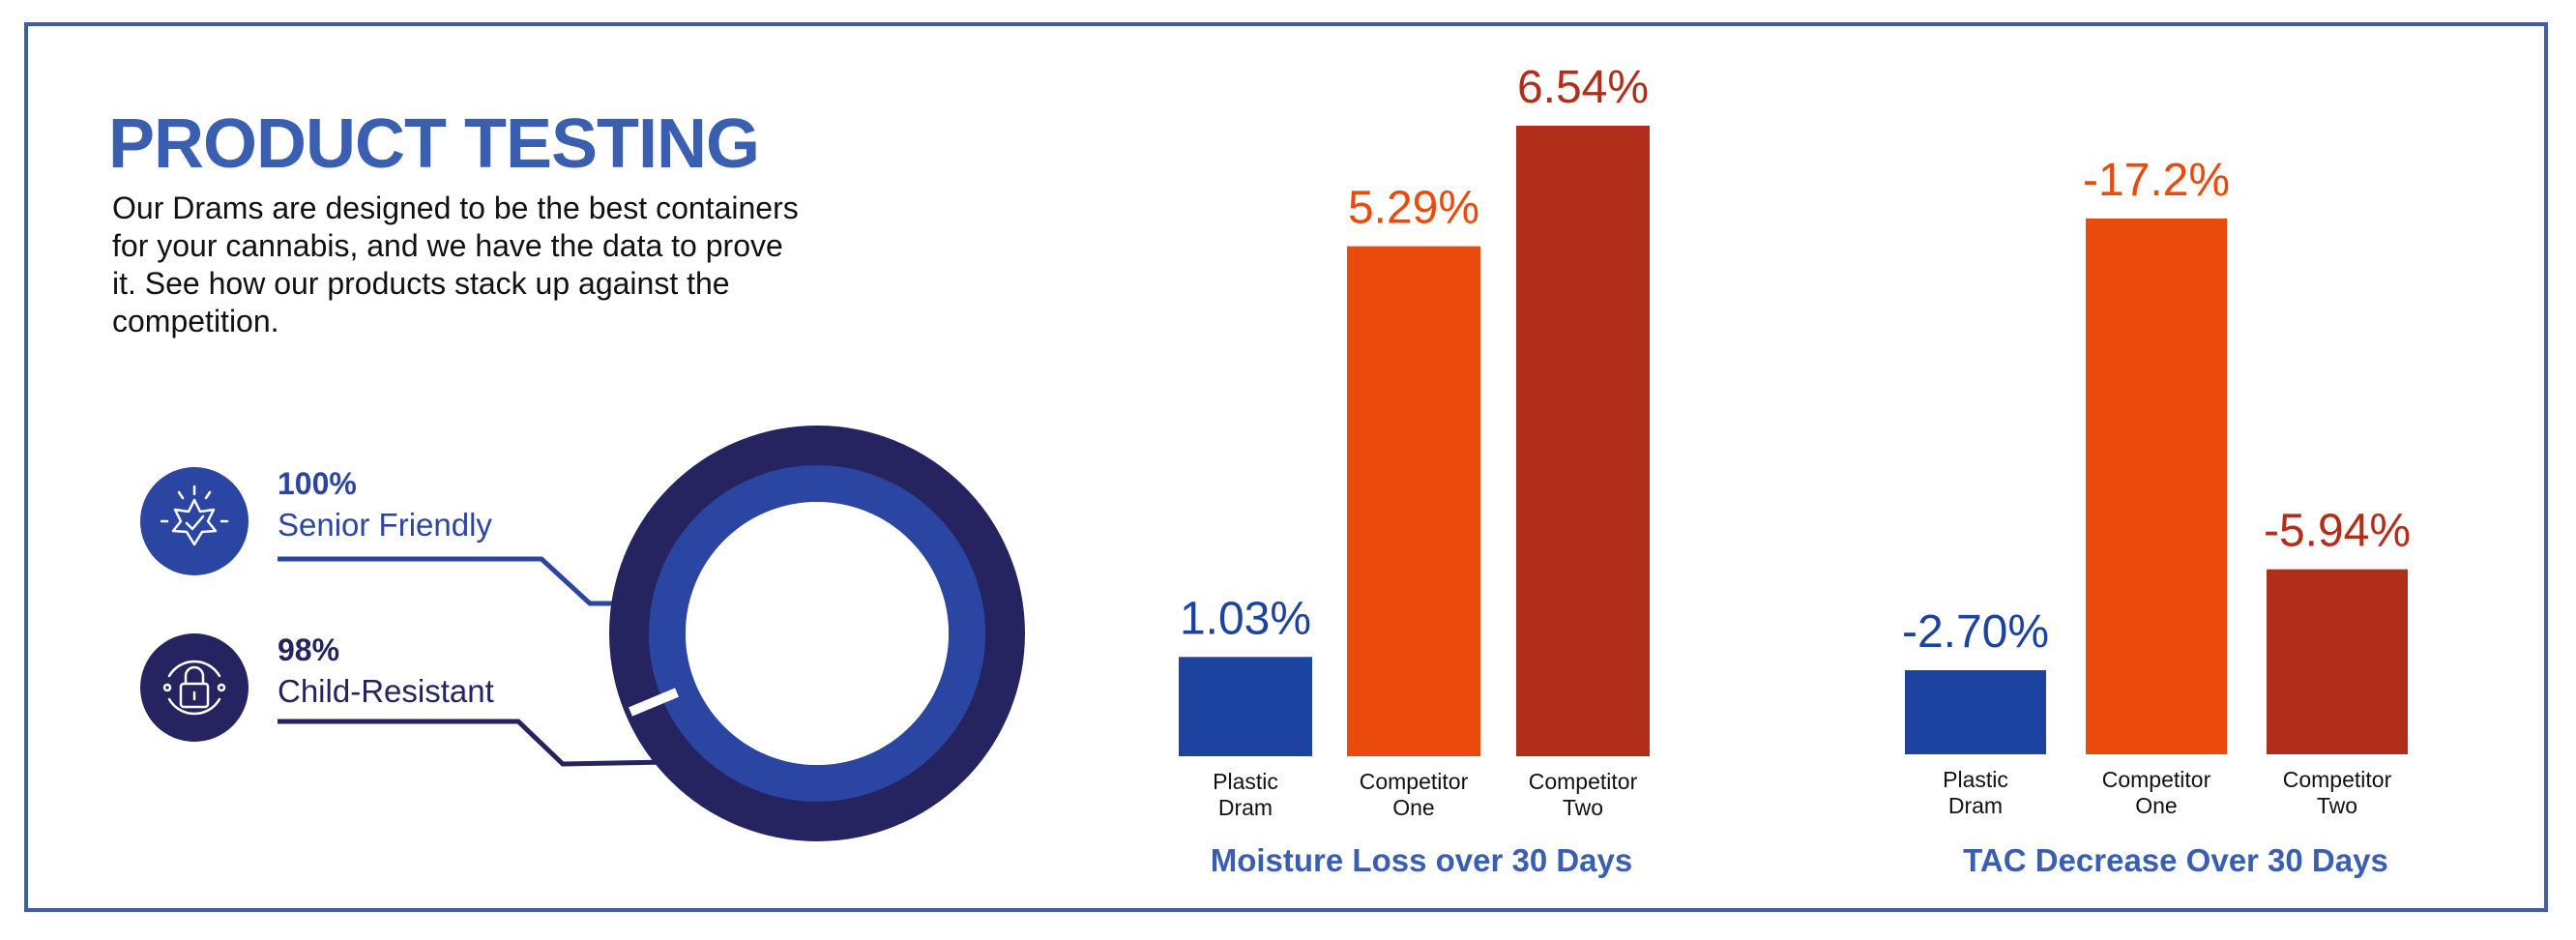 The height and width of the screenshot is (940, 2576). What do you see at coordinates (1975, 806) in the screenshot?
I see `tac-category-label-1-line-2: Dram` at bounding box center [1975, 806].